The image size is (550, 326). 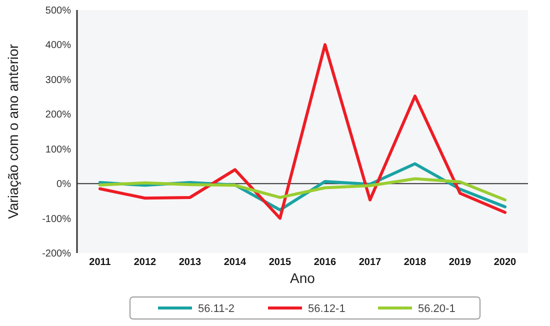 I want to click on x-axis-title: Ano, so click(x=303, y=278).